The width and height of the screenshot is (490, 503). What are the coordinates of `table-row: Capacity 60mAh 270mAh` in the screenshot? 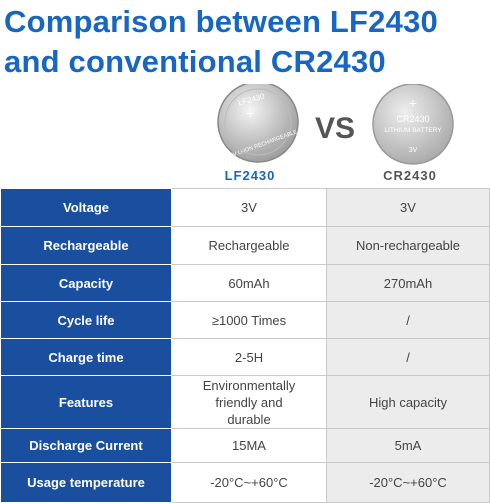 It's located at (245, 283).